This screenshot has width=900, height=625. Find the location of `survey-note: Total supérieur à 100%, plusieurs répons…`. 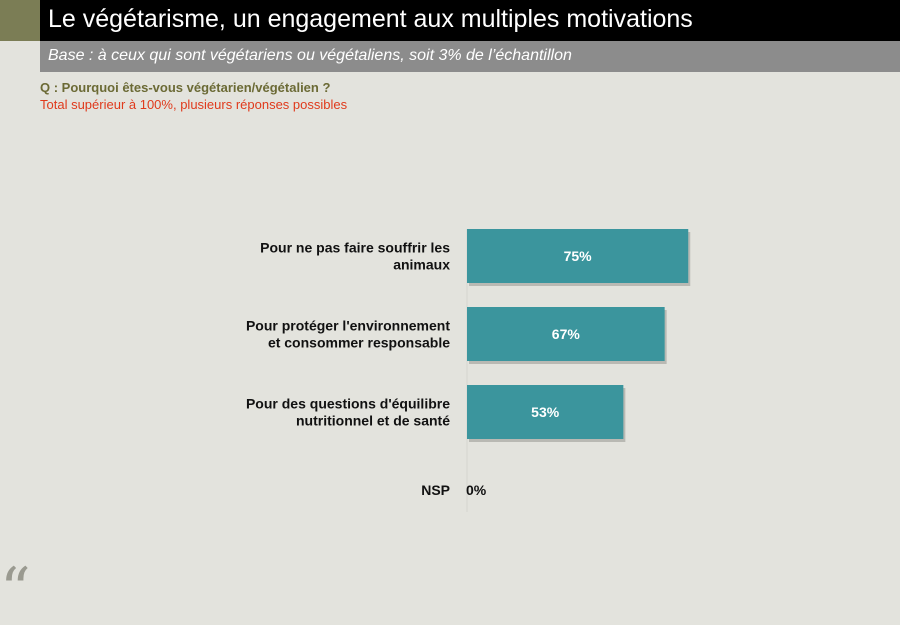

survey-note: Total supérieur à 100%, plusieurs répons… is located at coordinates (194, 104).